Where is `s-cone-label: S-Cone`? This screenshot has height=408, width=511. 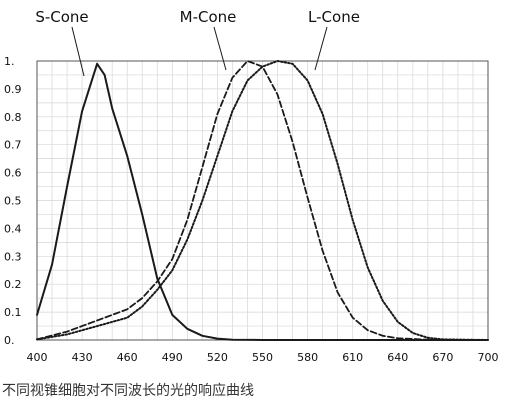
s-cone-label: S-Cone is located at coordinates (61, 17).